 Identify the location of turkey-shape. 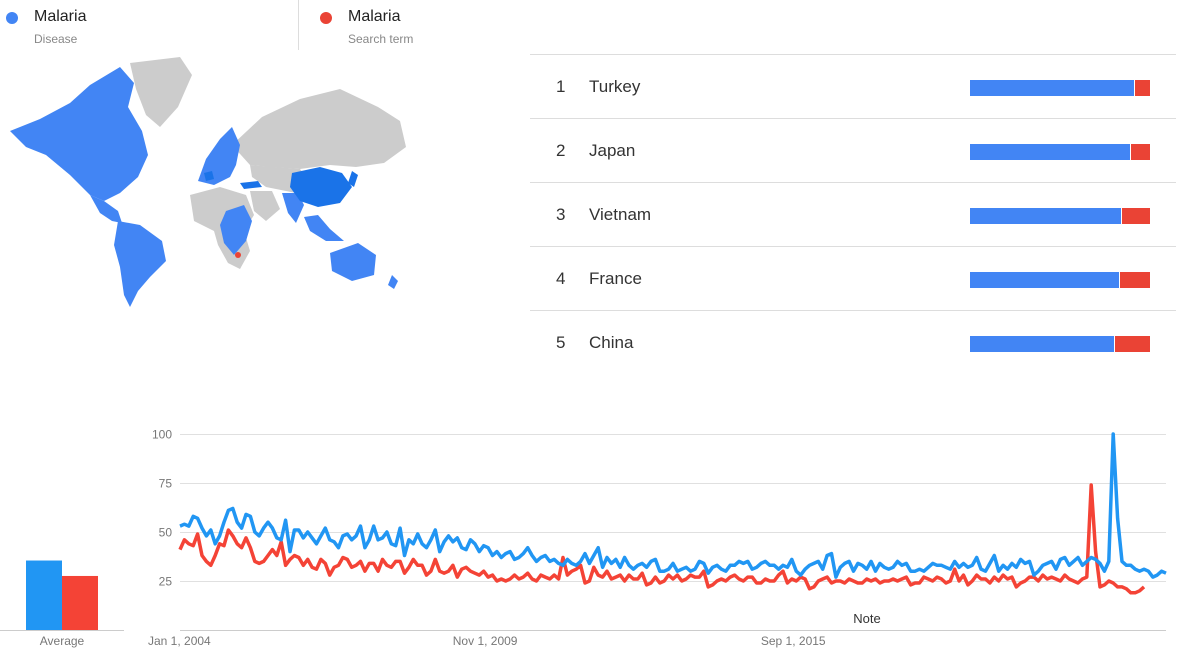
(251, 185).